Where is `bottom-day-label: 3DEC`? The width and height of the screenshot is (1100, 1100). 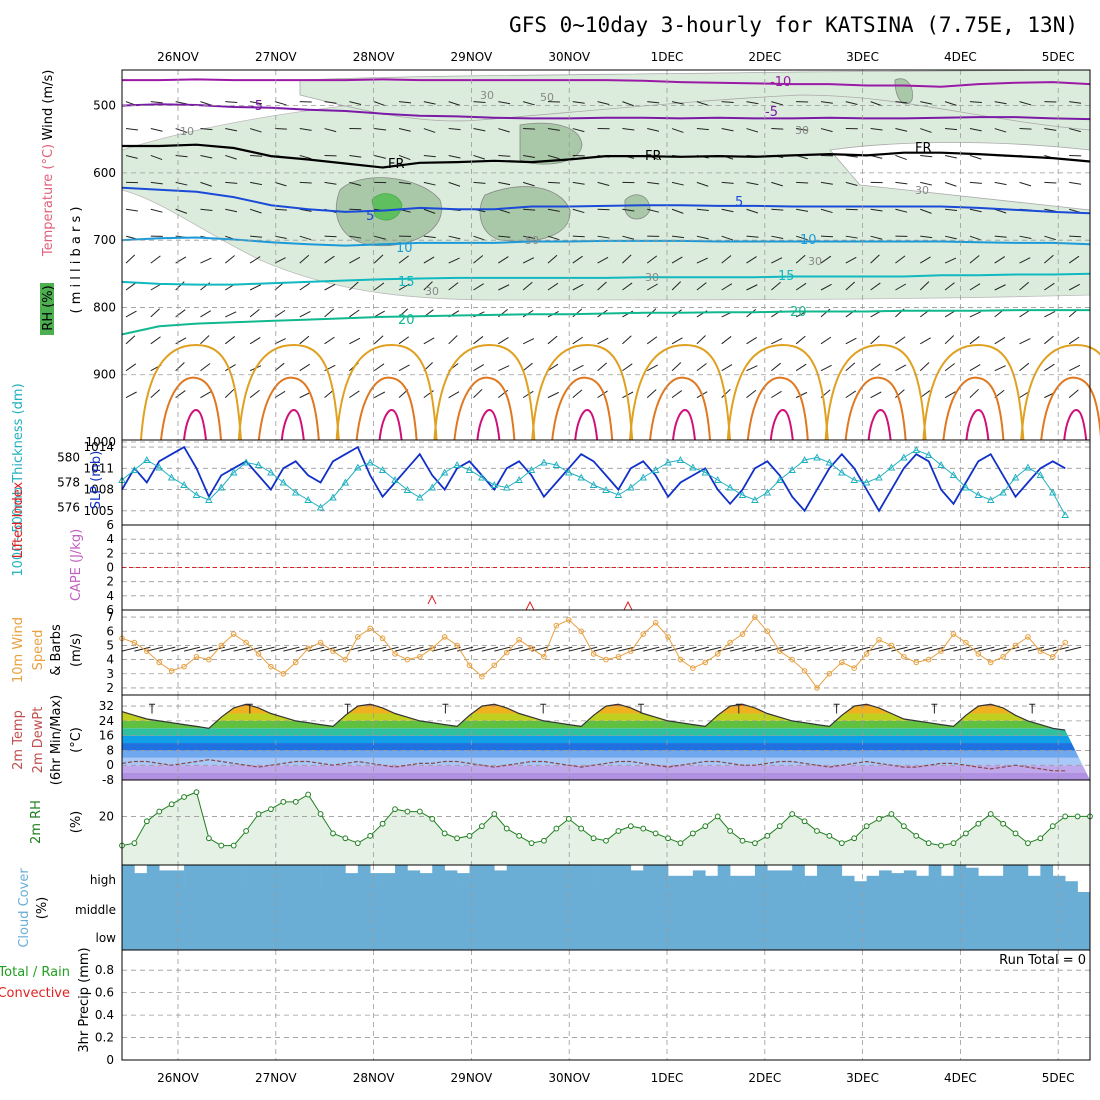 bottom-day-label: 3DEC is located at coordinates (862, 1078).